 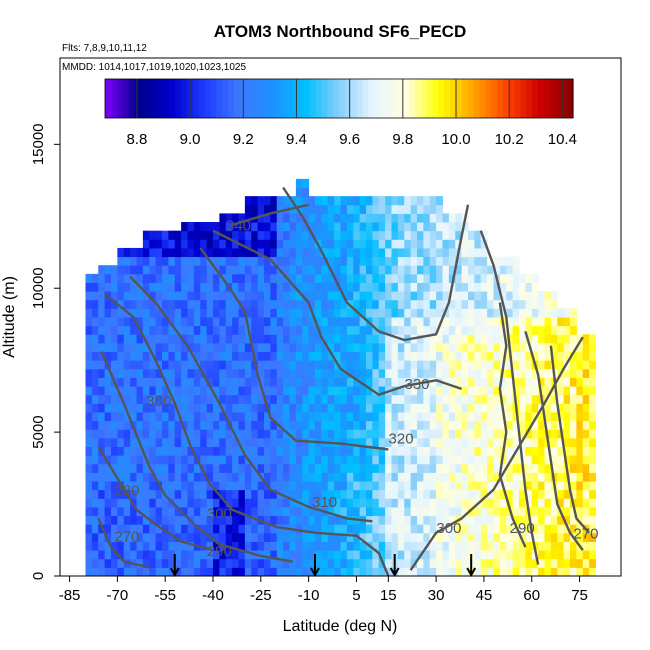 What do you see at coordinates (323, 566) in the screenshot?
I see `flight-markers` at bounding box center [323, 566].